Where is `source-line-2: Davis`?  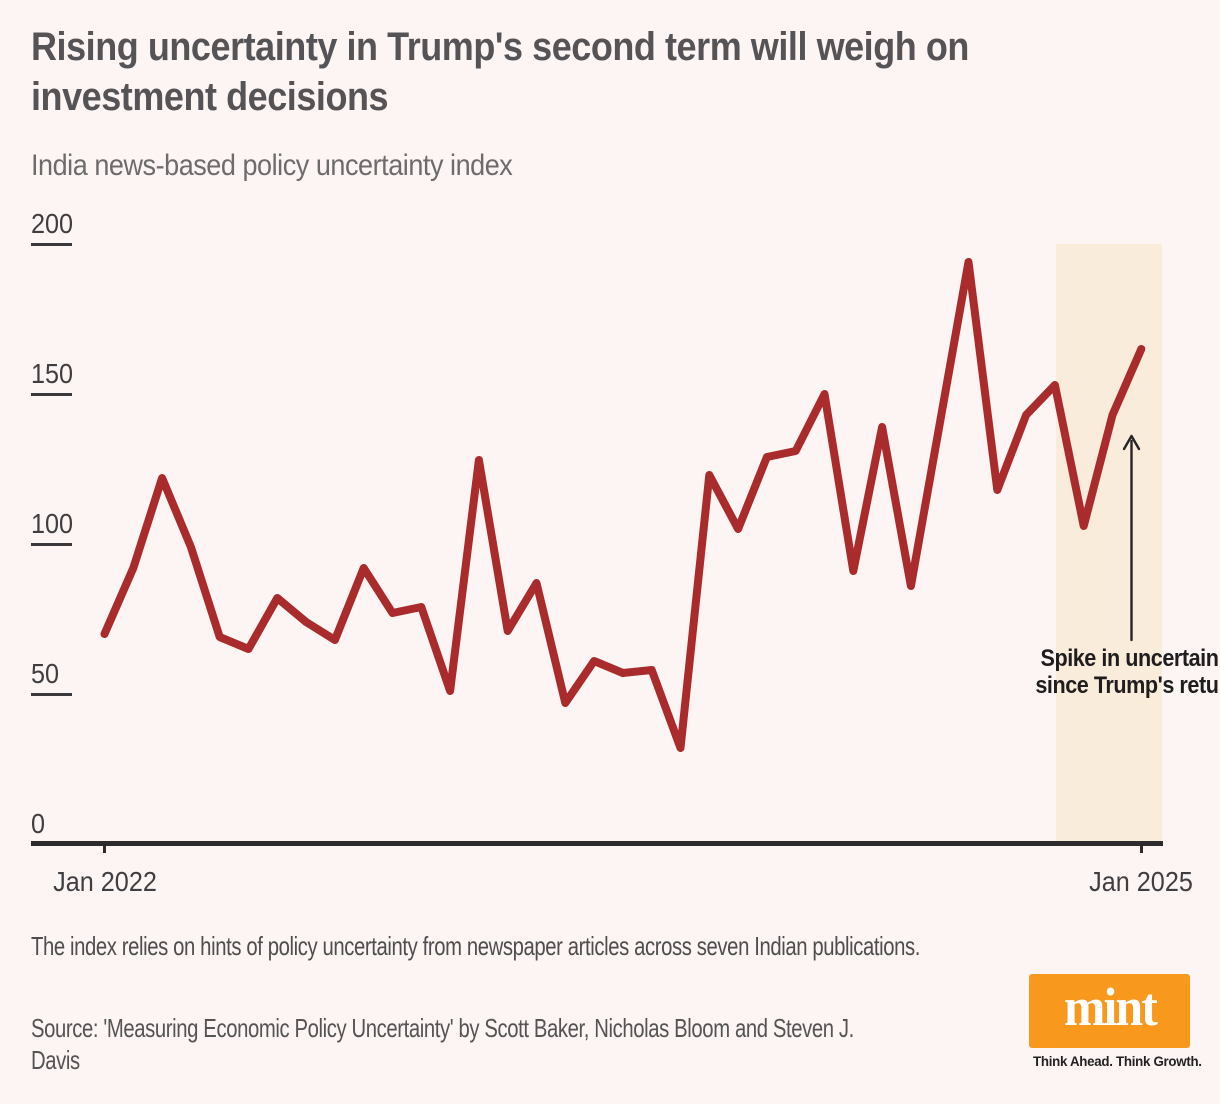
source-line-2: Davis is located at coordinates (55, 1060).